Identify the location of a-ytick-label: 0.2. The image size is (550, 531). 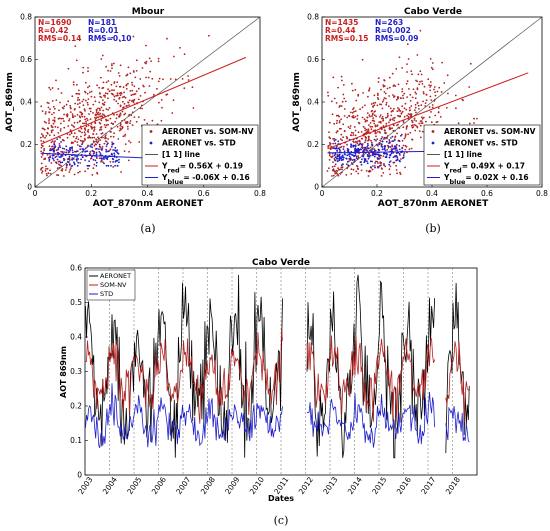
(26, 144).